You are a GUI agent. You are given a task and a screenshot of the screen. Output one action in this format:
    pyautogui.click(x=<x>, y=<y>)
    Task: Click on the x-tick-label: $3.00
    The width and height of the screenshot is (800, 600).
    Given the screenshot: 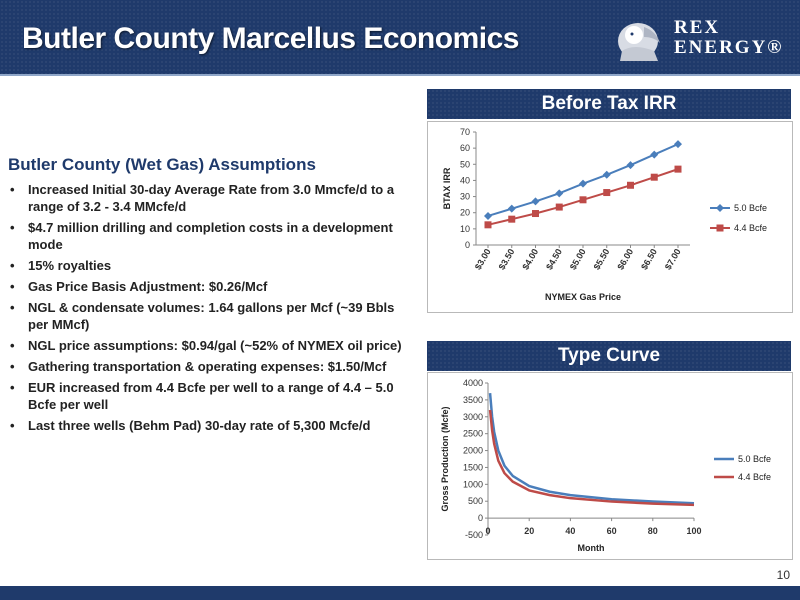 What is the action you would take?
    pyautogui.click(x=483, y=259)
    